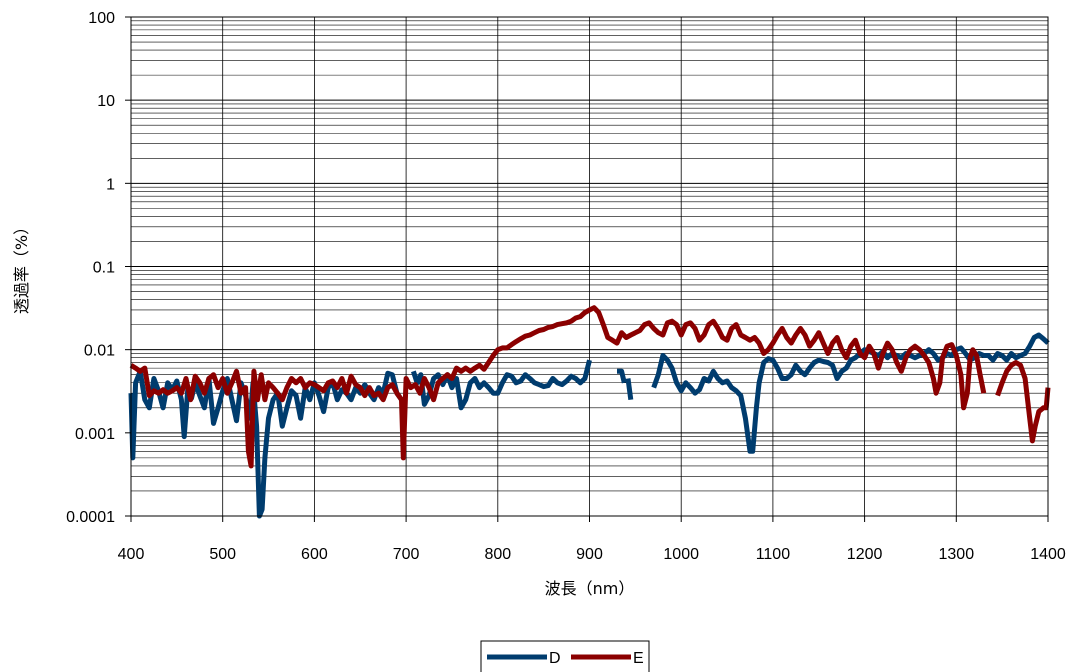 This screenshot has height=672, width=1081. I want to click on y-axis-title: 透過率（%）, so click(21, 266).